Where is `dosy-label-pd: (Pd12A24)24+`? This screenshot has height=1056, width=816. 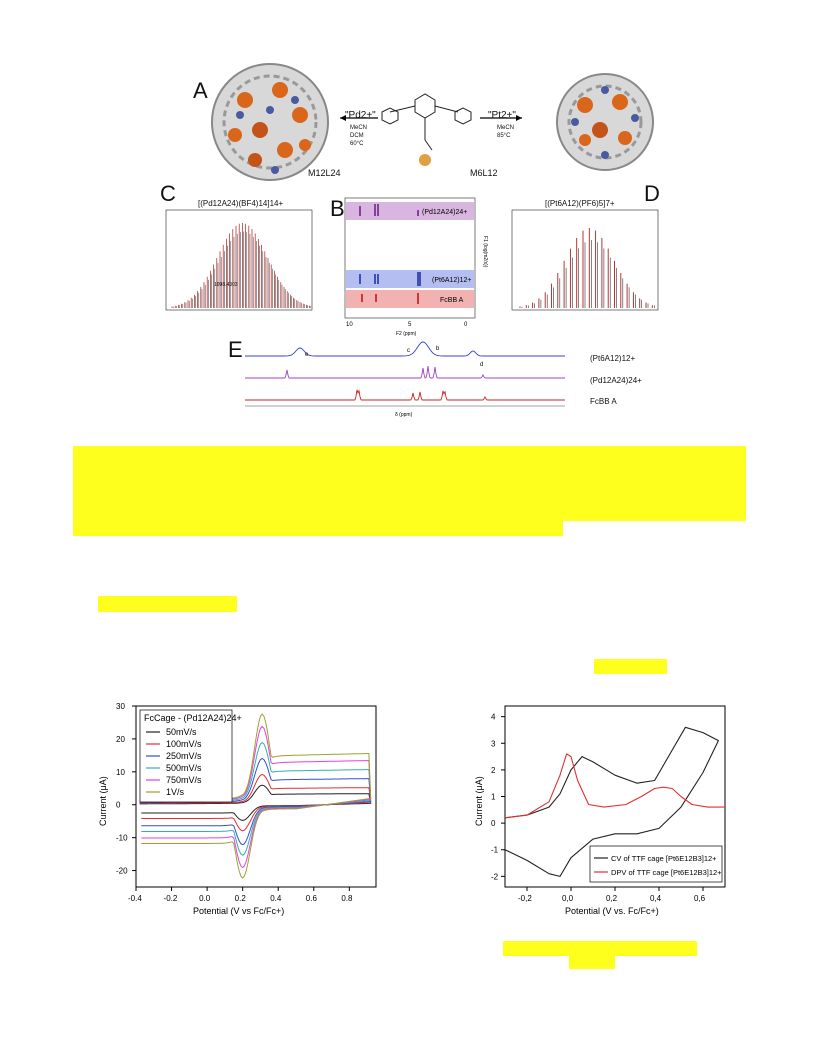 dosy-label-pd: (Pd12A24)24+ is located at coordinates (444, 212).